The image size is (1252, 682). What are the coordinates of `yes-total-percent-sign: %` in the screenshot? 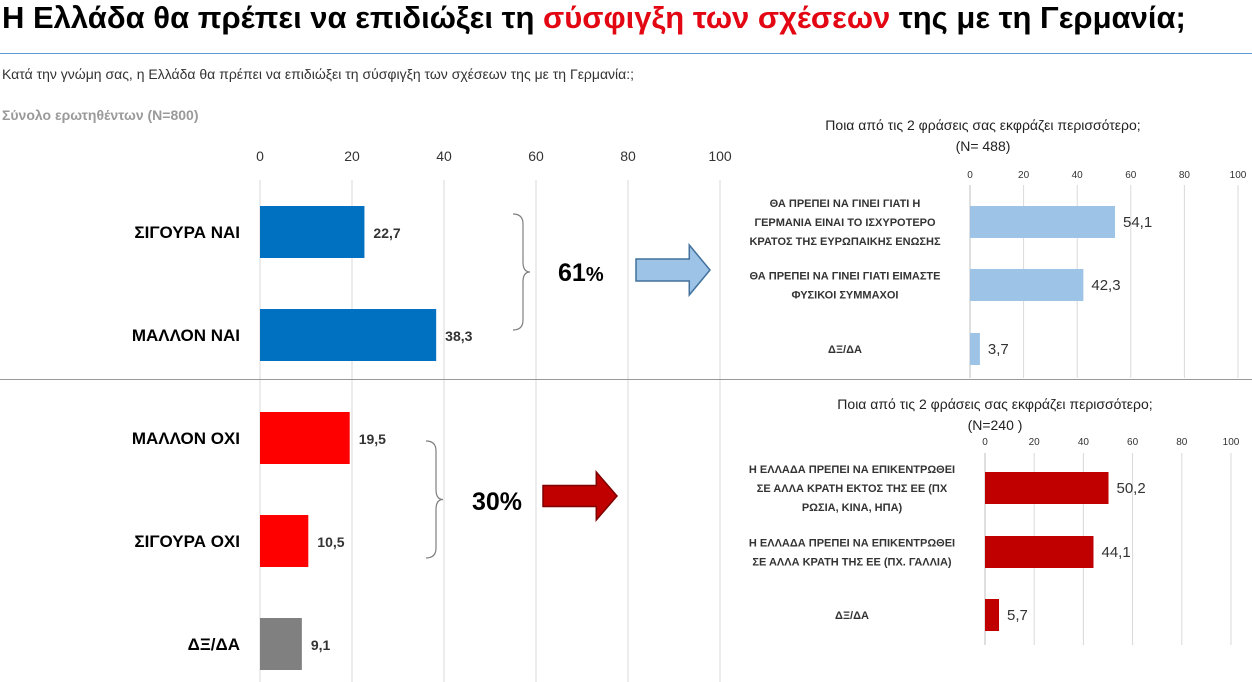 It's located at (595, 275).